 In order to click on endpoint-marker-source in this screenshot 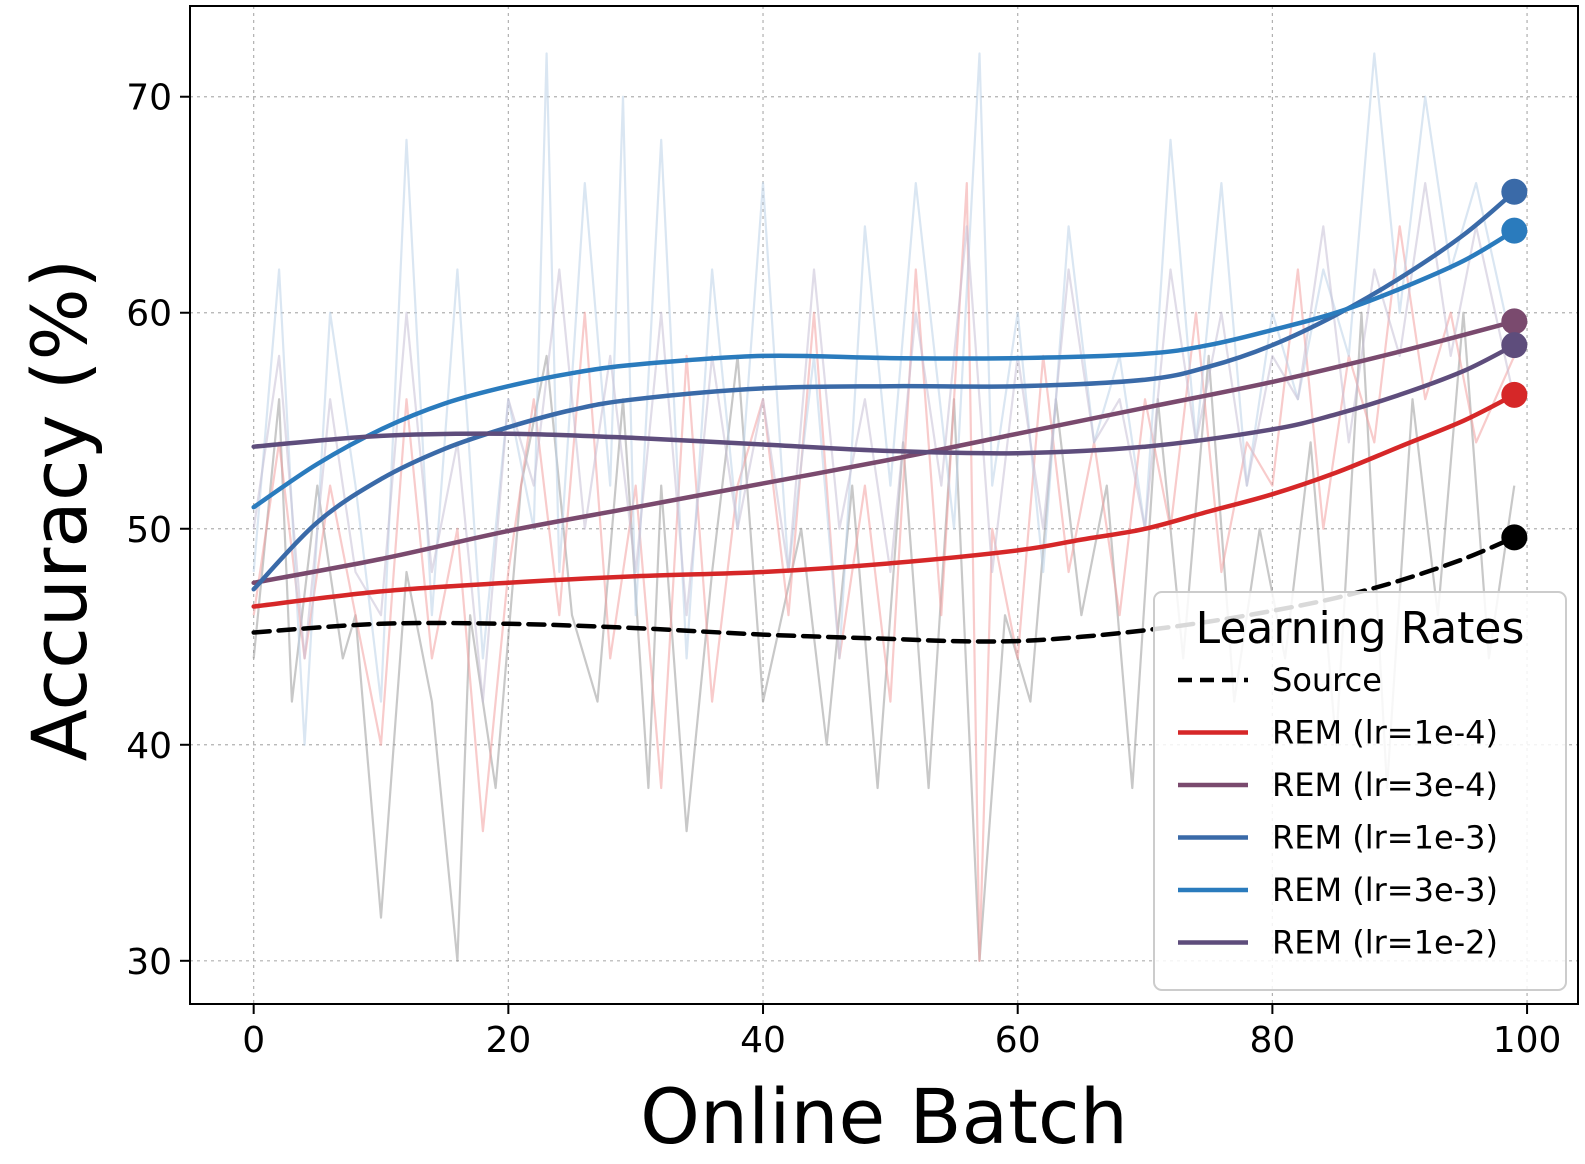, I will do `click(1514, 537)`.